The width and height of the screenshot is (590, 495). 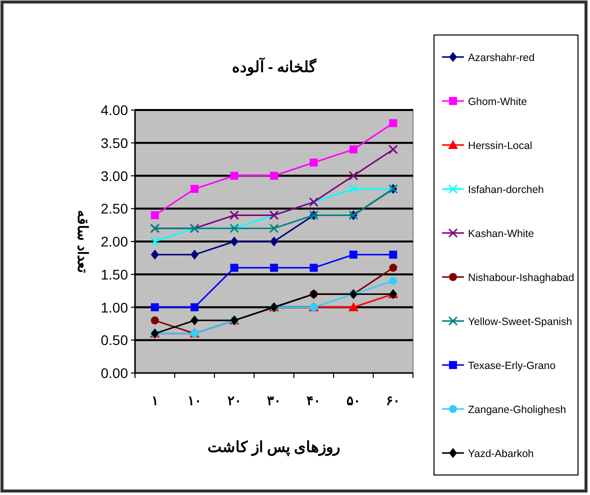 What do you see at coordinates (501, 58) in the screenshot?
I see `legend-label: Azarshahr-red` at bounding box center [501, 58].